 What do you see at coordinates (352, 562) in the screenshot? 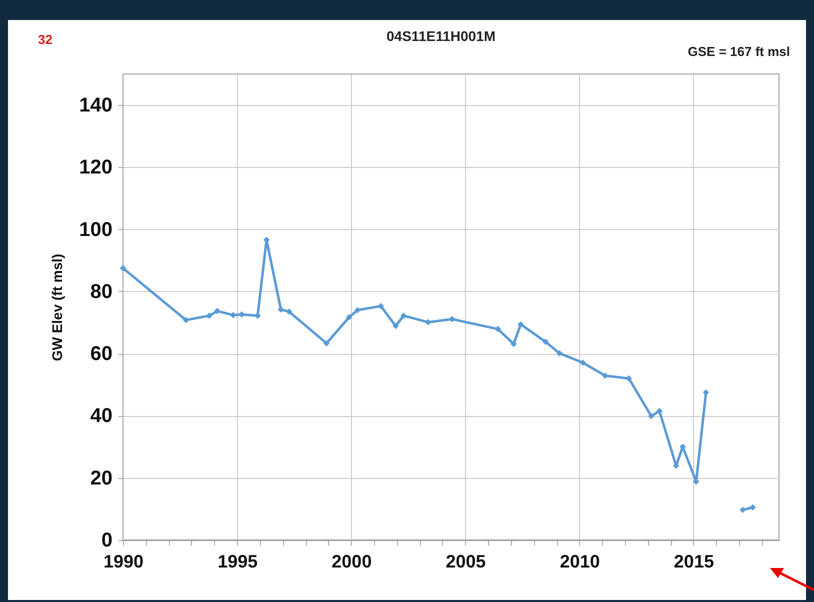
I see `x-tick-label: 2000` at bounding box center [352, 562].